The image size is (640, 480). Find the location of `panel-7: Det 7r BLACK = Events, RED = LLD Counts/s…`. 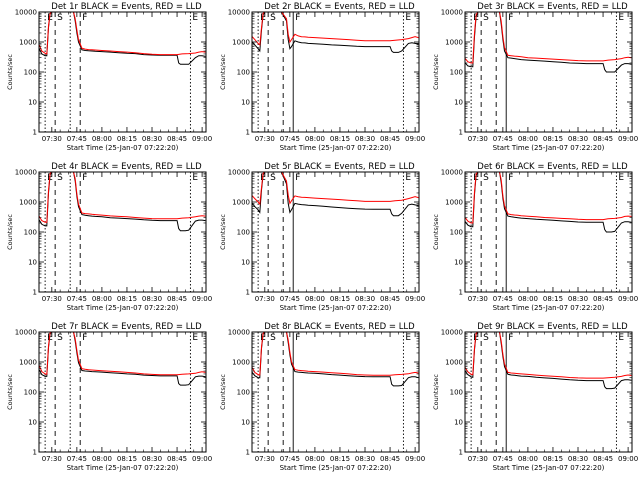

panel-7: Det 7r BLACK = Events, RED = LLD Counts/s… is located at coordinates (109, 397).